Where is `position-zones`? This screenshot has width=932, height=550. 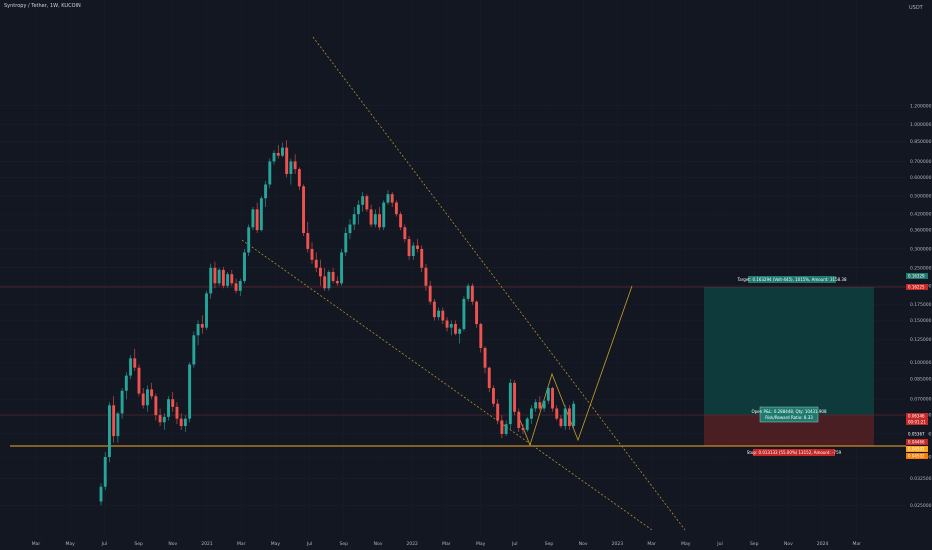 position-zones is located at coordinates (789, 366).